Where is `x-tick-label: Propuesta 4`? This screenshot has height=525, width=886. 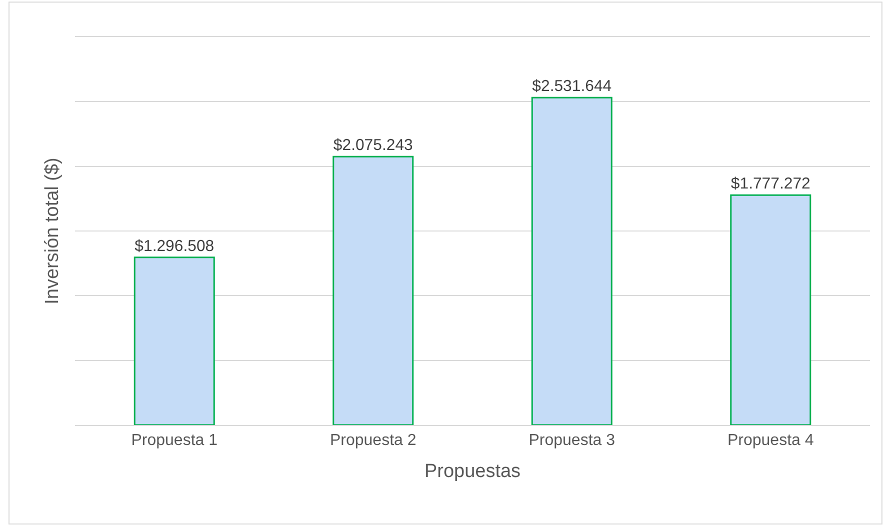
x-tick-label: Propuesta 4 is located at coordinates (770, 441).